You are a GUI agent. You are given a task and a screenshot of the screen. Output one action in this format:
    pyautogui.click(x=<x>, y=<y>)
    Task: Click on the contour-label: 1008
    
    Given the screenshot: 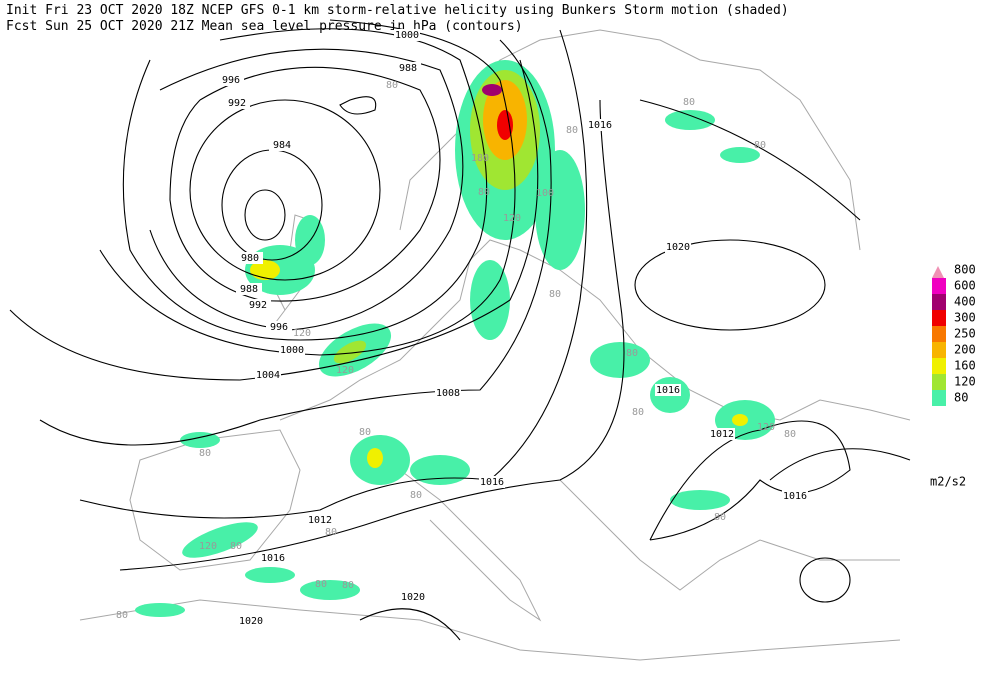 What is the action you would take?
    pyautogui.click(x=448, y=393)
    